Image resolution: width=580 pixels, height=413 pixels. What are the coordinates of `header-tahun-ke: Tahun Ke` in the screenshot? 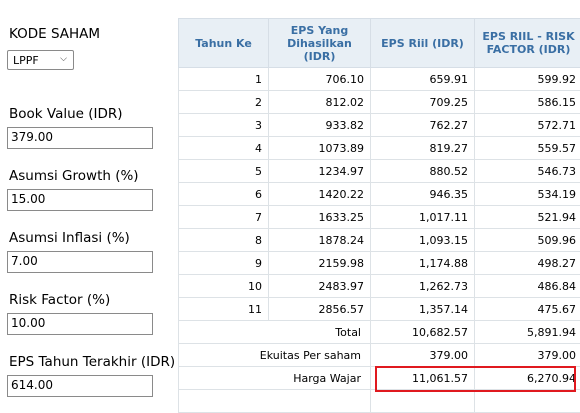 It's located at (224, 43).